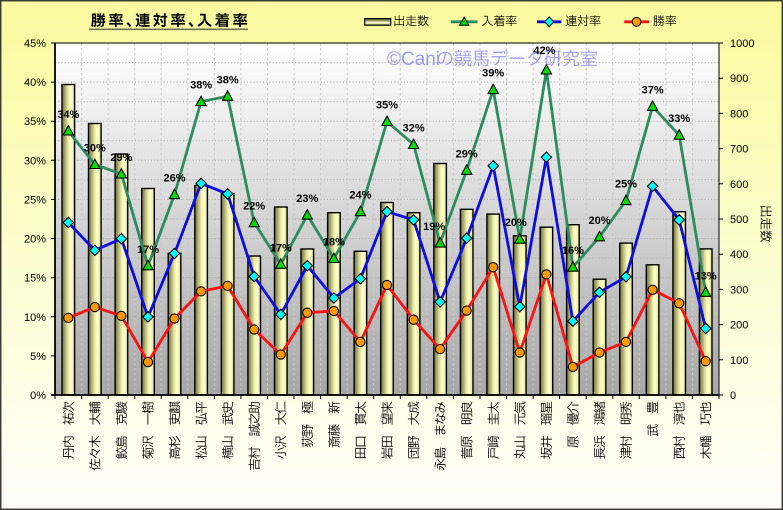  Describe the element at coordinates (739, 255) in the screenshot. I see `svg-text: 400` at that location.